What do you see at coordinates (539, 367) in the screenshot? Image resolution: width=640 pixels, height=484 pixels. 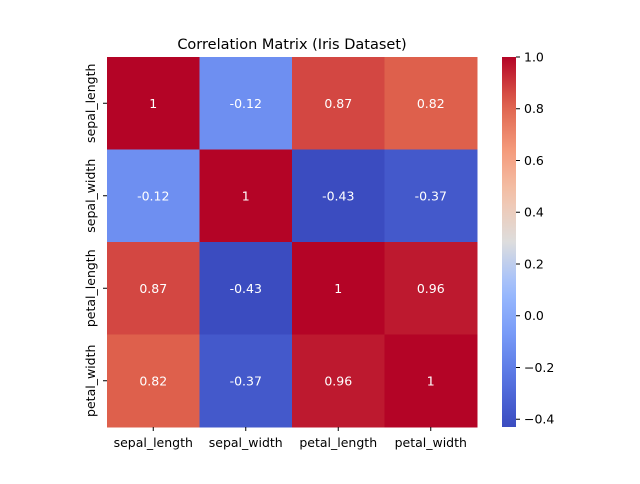 I see `colorbar-tick-label: −0.2` at bounding box center [539, 367].